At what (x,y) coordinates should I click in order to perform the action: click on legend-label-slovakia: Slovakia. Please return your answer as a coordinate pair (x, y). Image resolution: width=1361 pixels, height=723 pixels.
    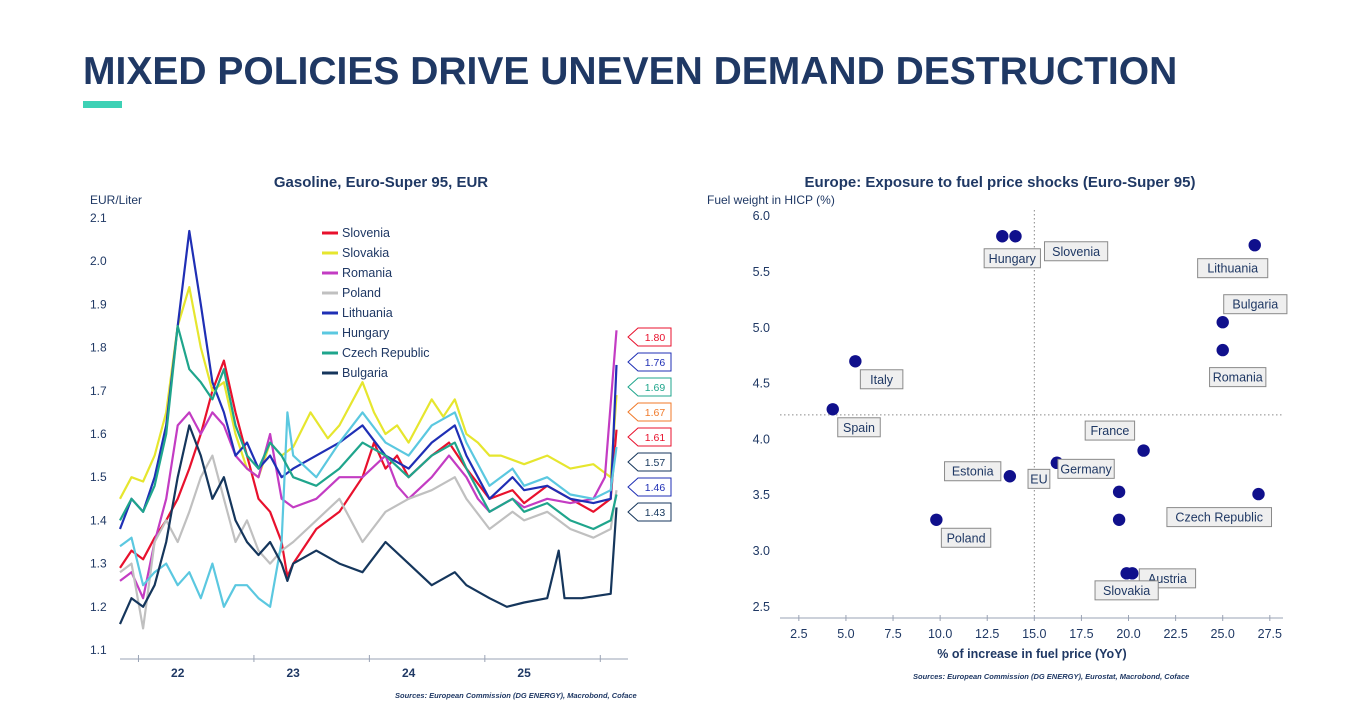
    Looking at the image, I should click on (365, 253).